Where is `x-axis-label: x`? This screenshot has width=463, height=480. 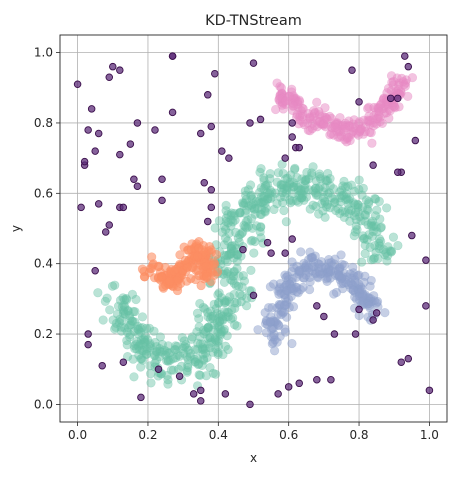 x-axis-label: x is located at coordinates (253, 458).